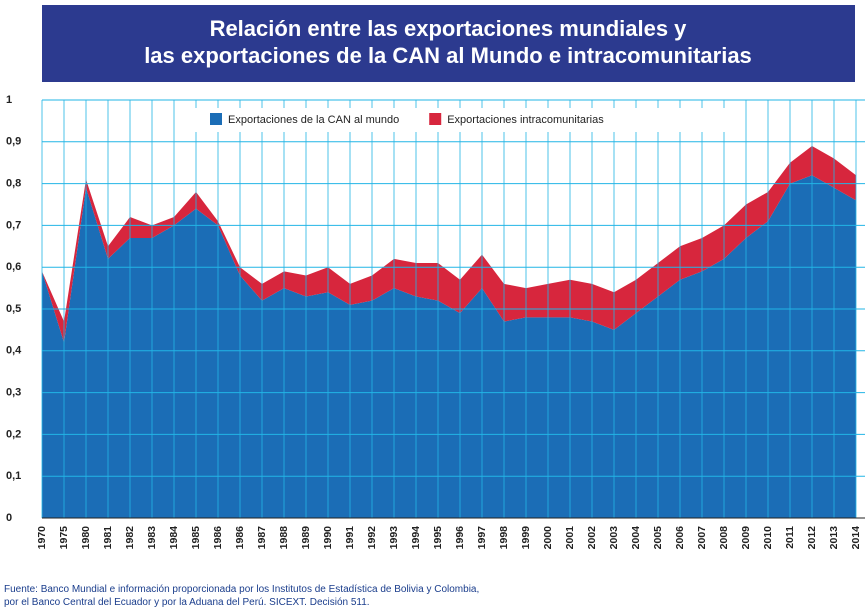 This screenshot has height=611, width=865. Describe the element at coordinates (526, 538) in the screenshot. I see `x-tick-label: 1999` at that location.